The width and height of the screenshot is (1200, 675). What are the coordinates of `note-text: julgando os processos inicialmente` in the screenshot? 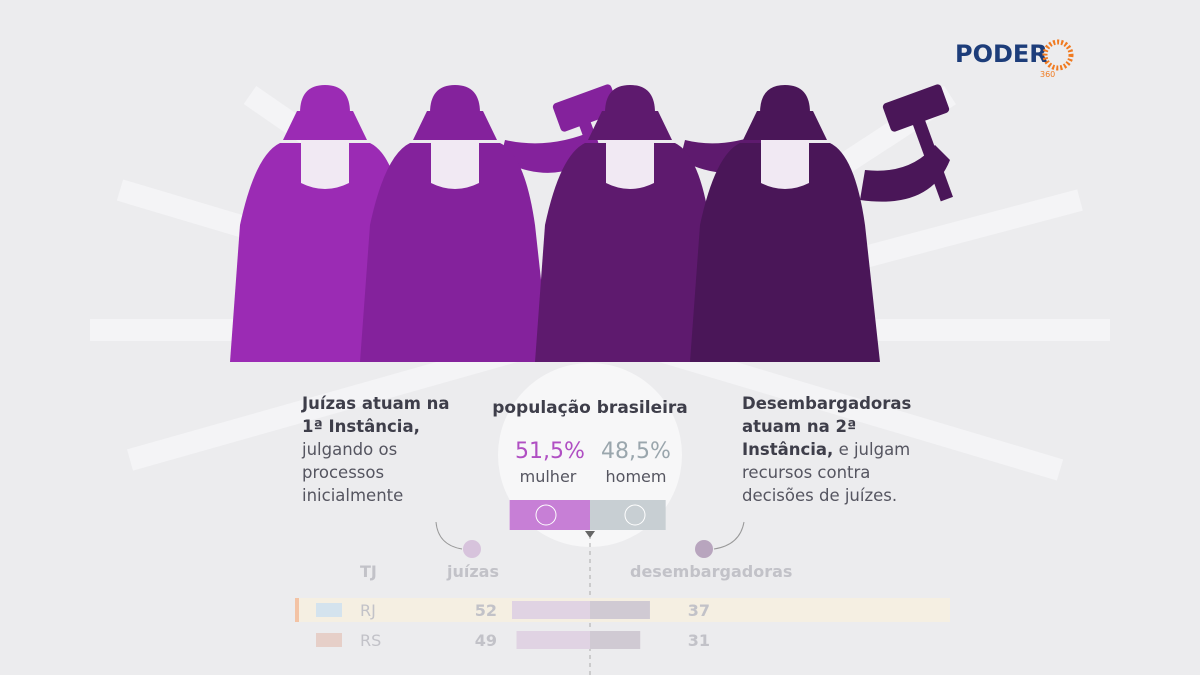 It's located at (353, 472).